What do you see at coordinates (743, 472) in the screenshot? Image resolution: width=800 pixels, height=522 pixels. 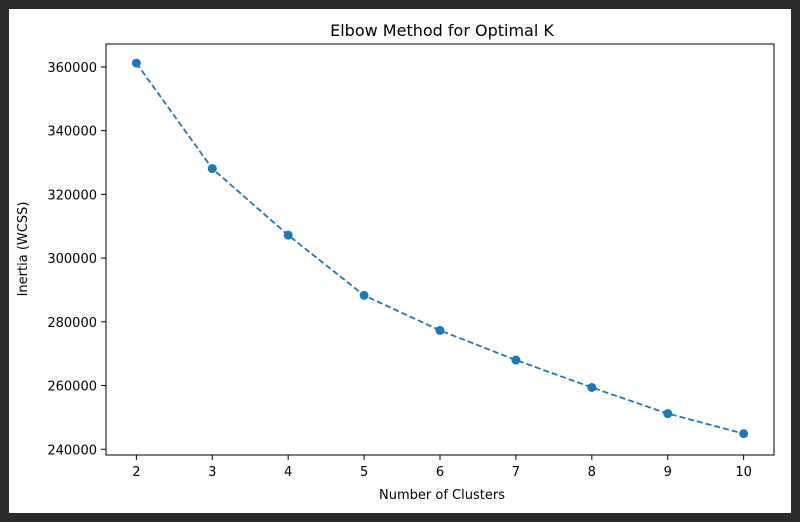 I see `x-tick-label: 10` at bounding box center [743, 472].